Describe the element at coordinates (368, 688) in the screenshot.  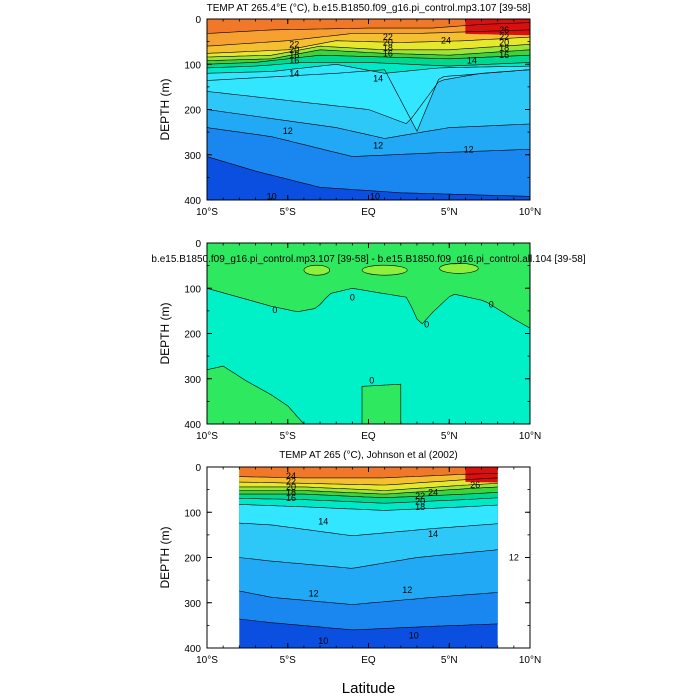
I see `x-axis-label: Latitude` at that location.